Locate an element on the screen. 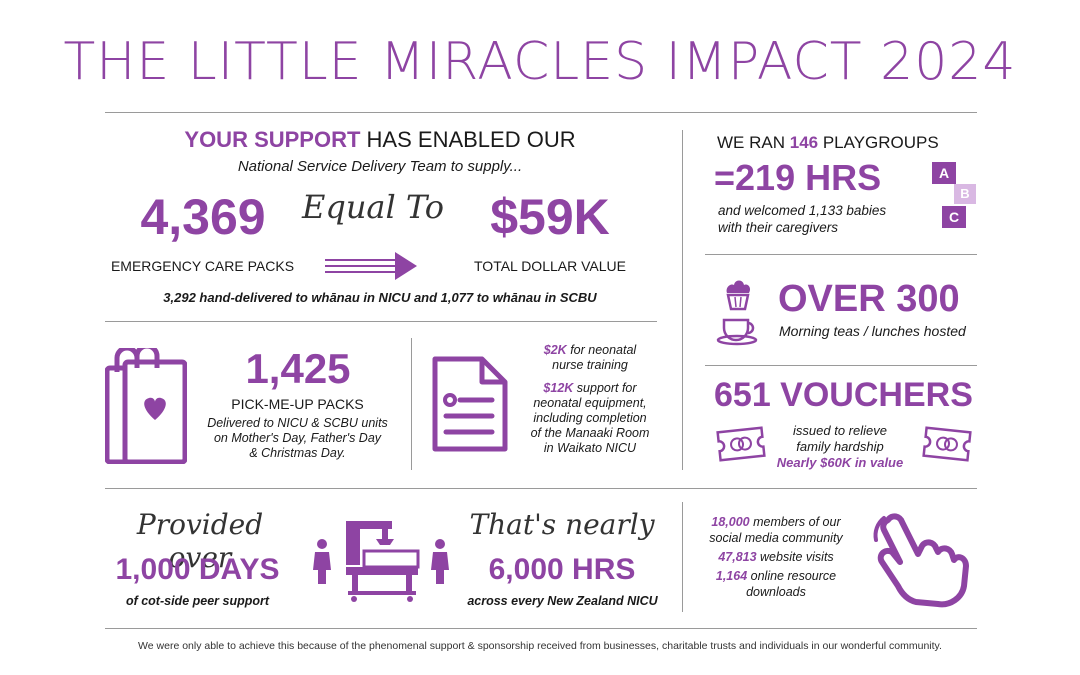  teacup-icon is located at coordinates (739, 331).